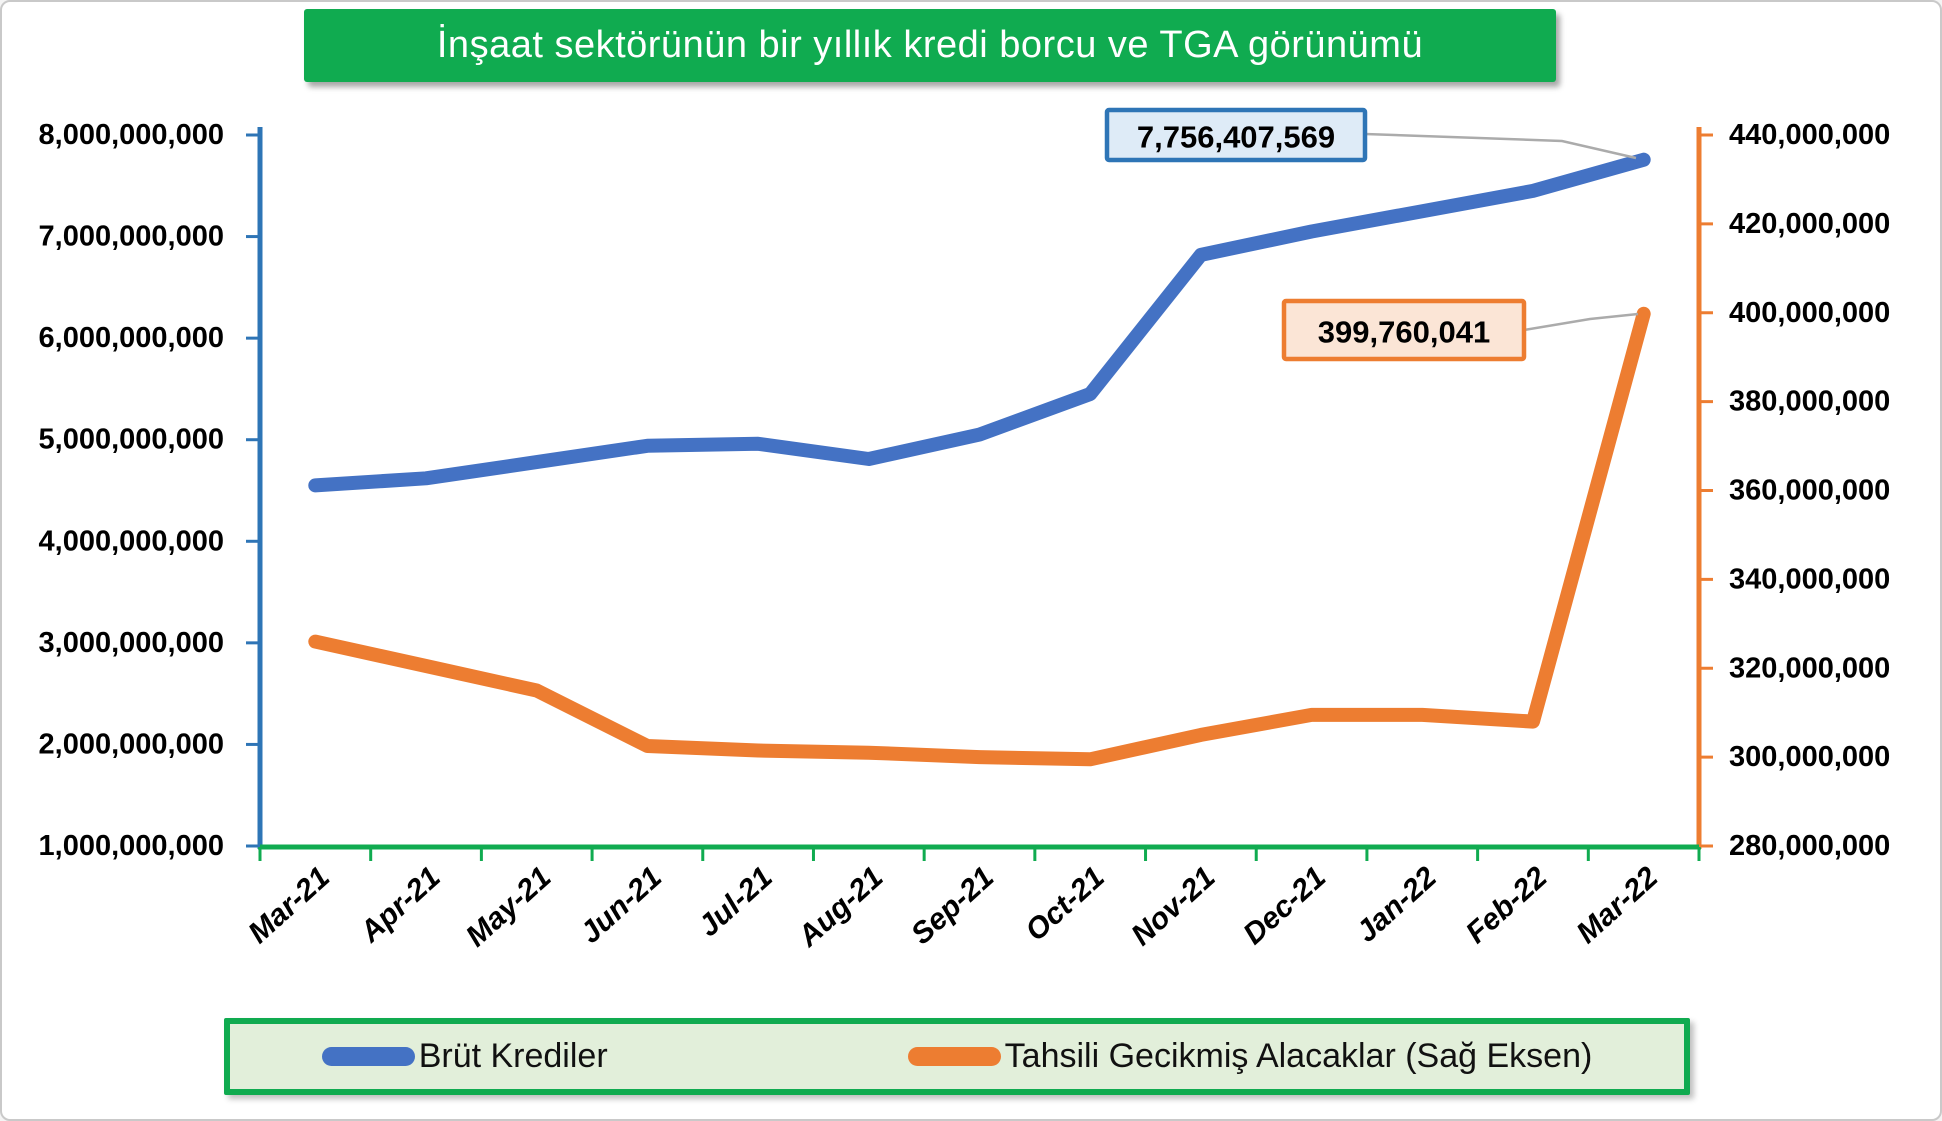 This screenshot has width=1942, height=1121. I want to click on annotation-value-orange: 399,760,041, so click(1404, 332).